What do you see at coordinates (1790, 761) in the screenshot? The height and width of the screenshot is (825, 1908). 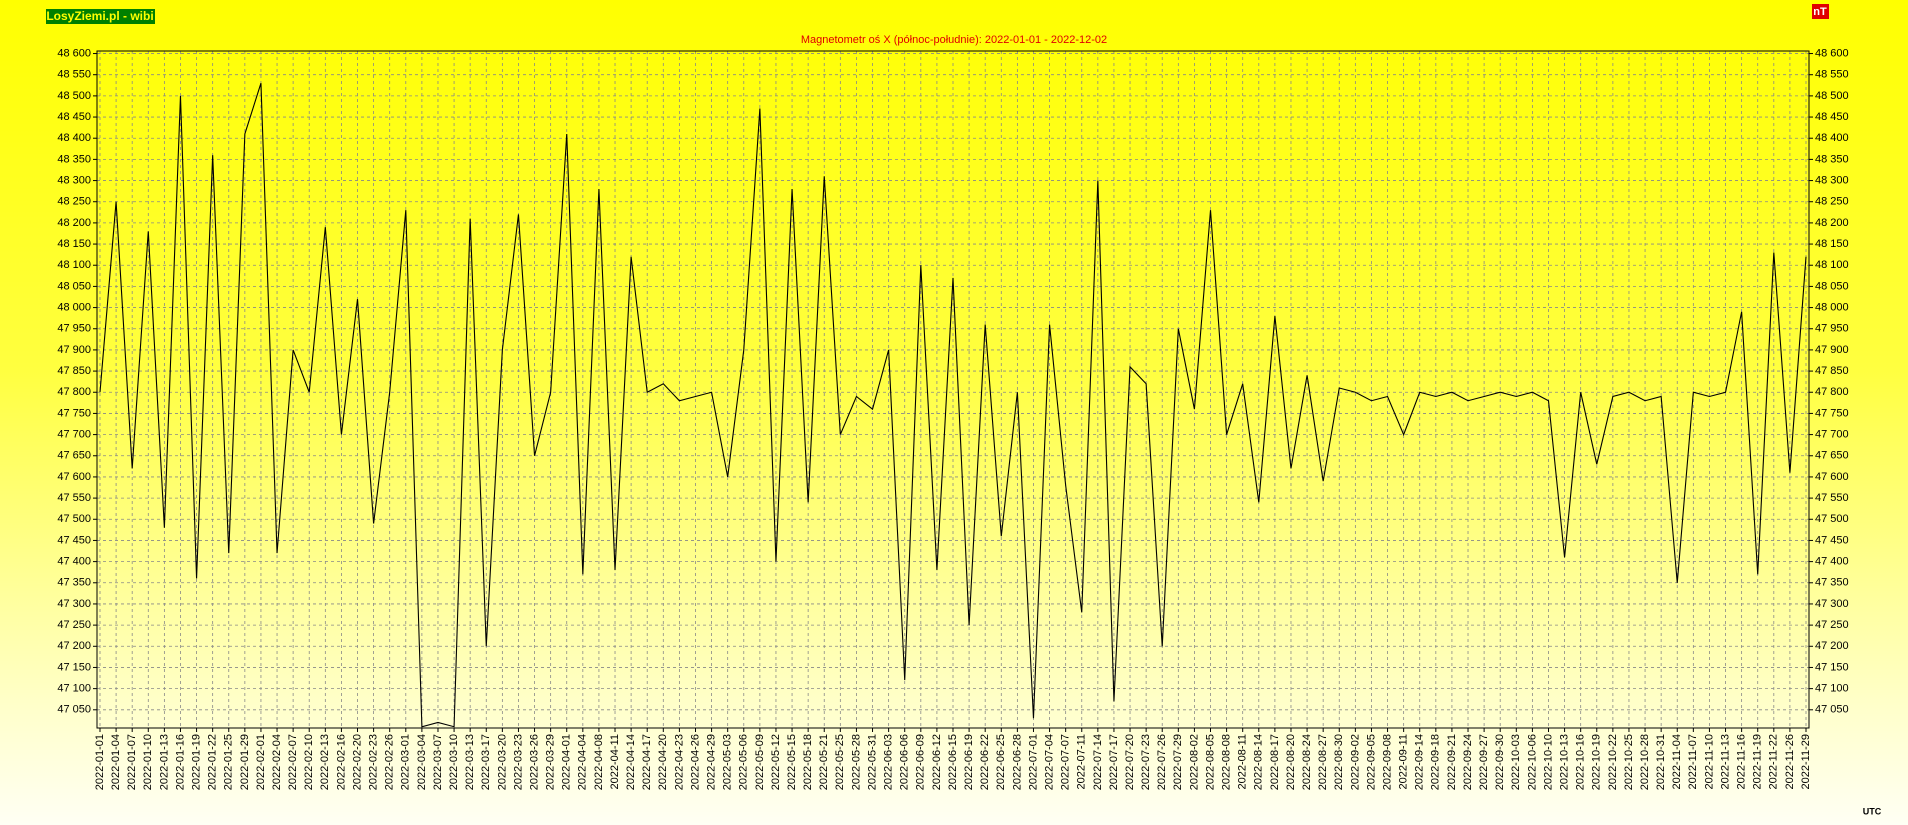 I see `x-tick-label: 2022-11-26` at bounding box center [1790, 761].